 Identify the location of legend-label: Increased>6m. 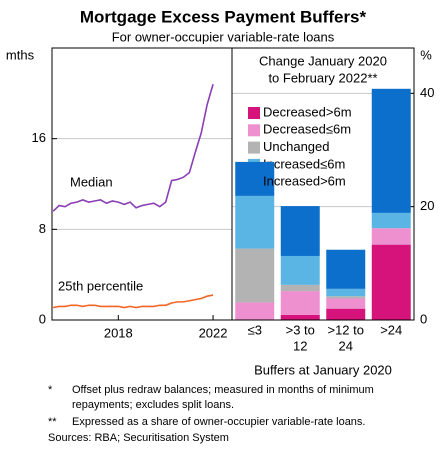
(304, 181).